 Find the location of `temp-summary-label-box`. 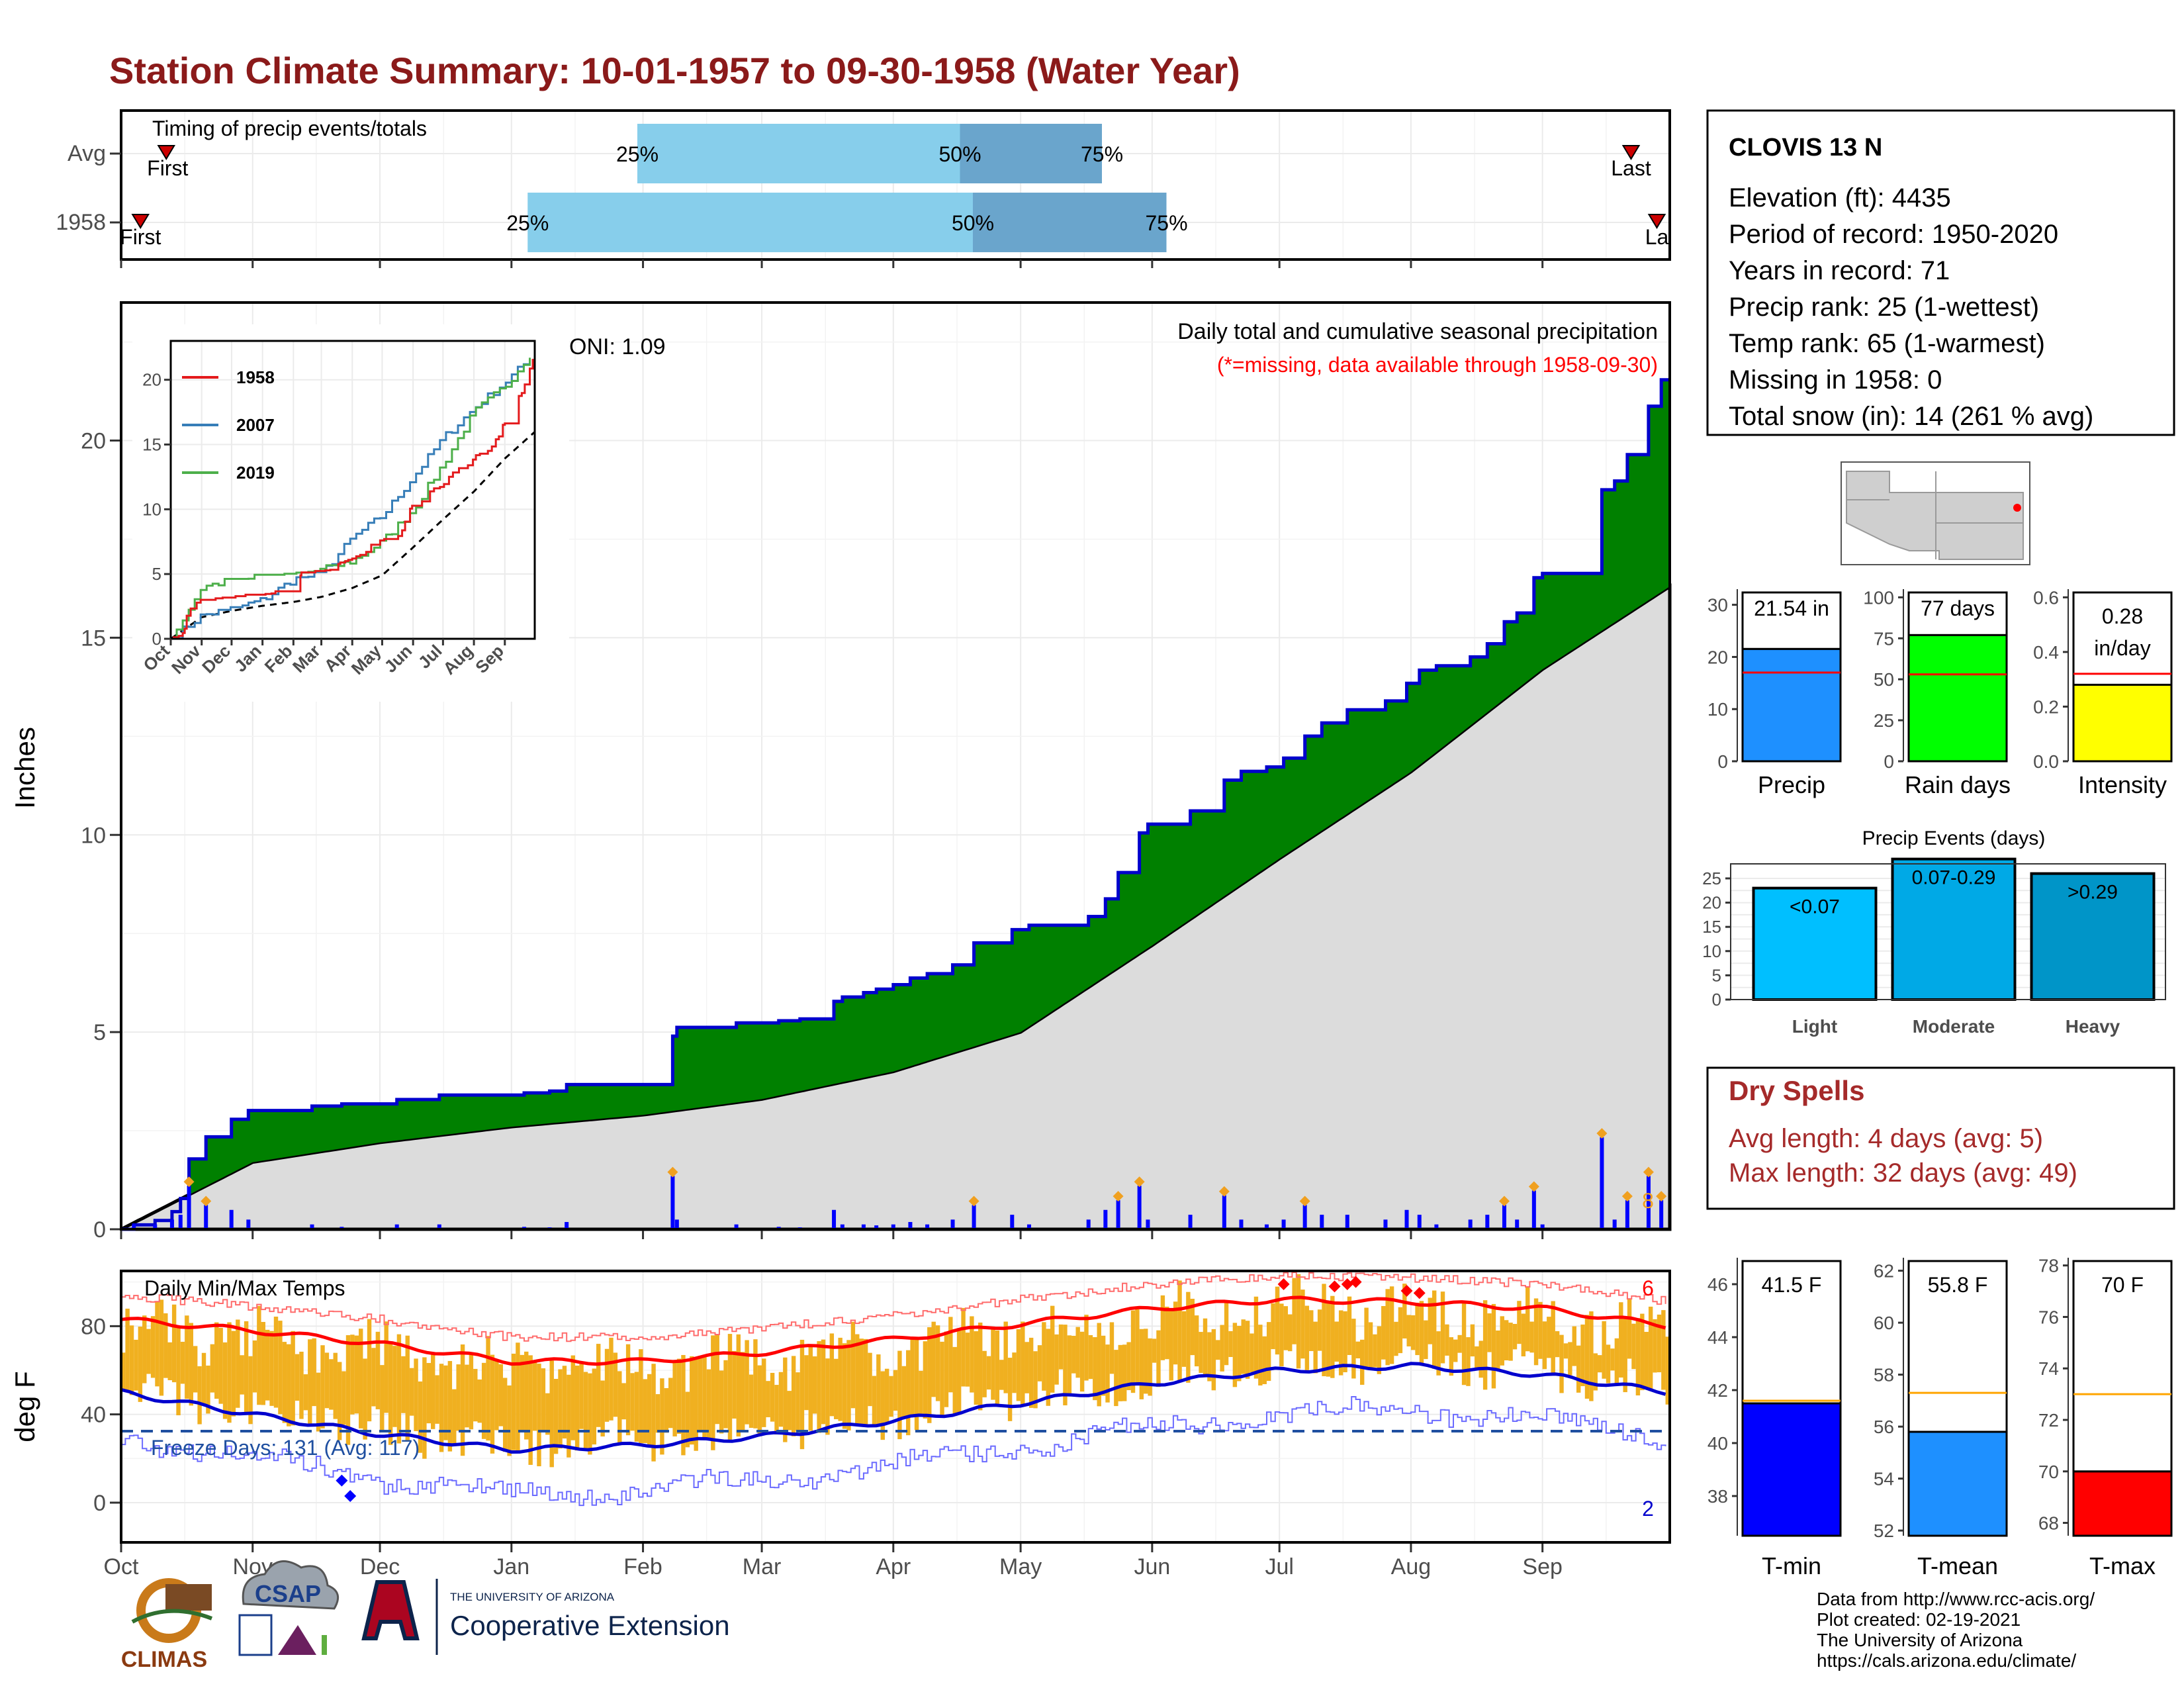

temp-summary-label-box is located at coordinates (2122, 1367).